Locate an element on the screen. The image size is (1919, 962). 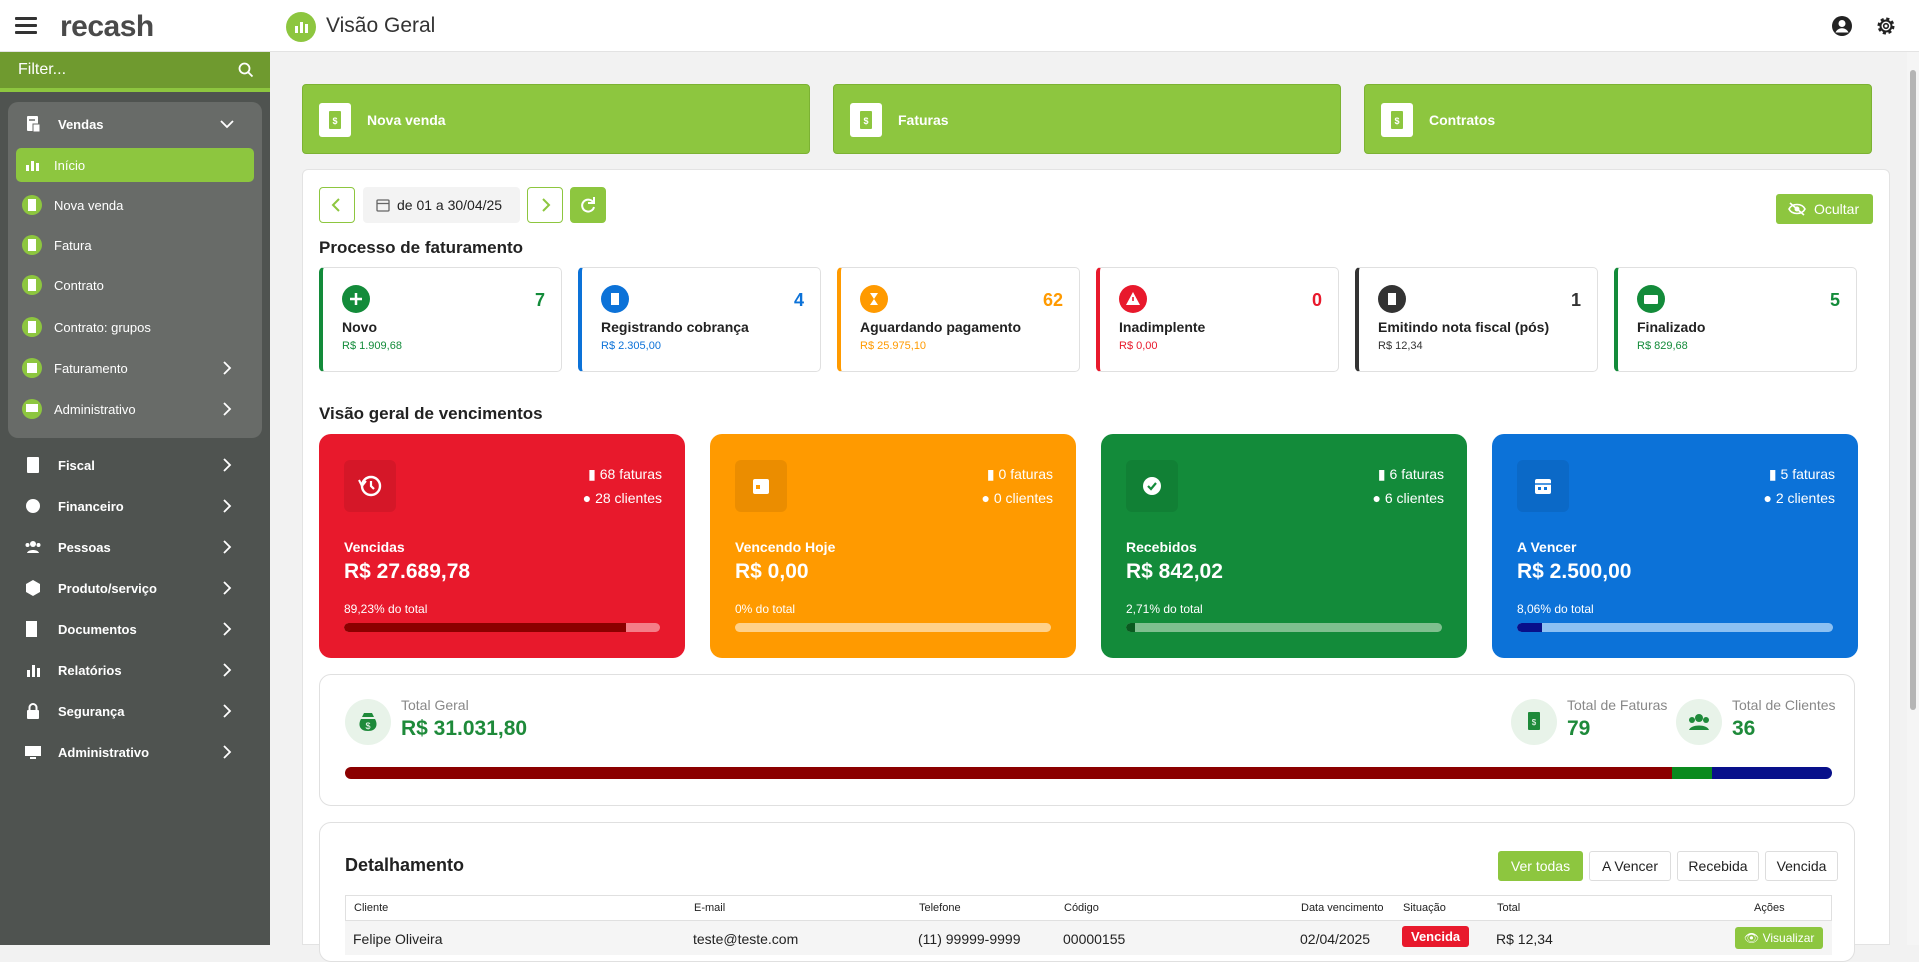
processo-card-aguardando: 62 Aguardando pagamento R$ 25.975,10 is located at coordinates (958, 319).